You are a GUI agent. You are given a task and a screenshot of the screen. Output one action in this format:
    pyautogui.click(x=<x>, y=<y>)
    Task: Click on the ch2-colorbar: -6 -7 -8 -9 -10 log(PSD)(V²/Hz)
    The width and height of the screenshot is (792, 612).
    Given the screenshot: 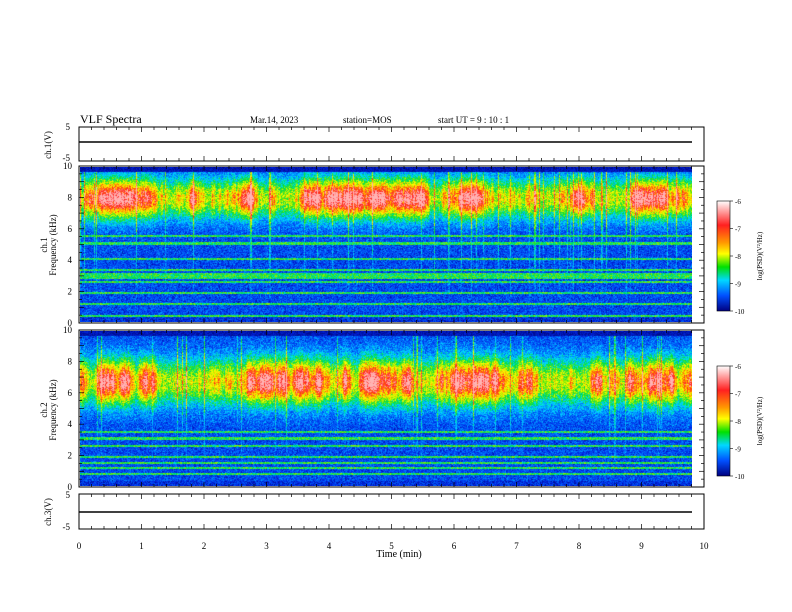 What is the action you would take?
    pyautogui.click(x=740, y=422)
    